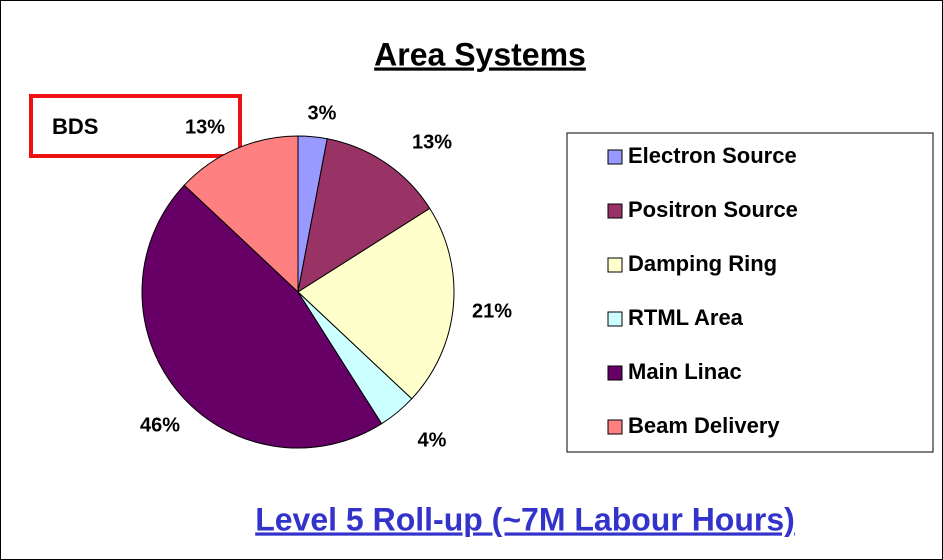  Describe the element at coordinates (713, 209) in the screenshot. I see `legend-label: Positron Source` at that location.